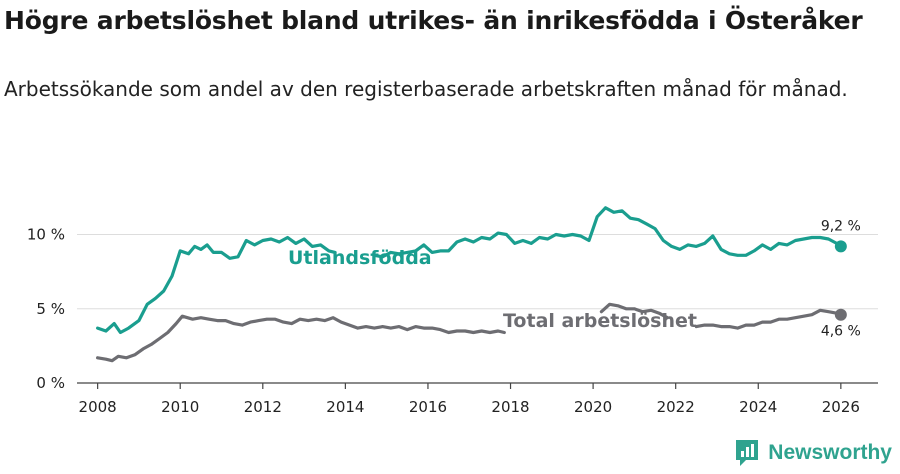 This screenshot has height=474, width=900. I want to click on x-axis: 2008 2010 2012 2014 2016 2018 2020 2022 2024 2026, so click(469, 399).